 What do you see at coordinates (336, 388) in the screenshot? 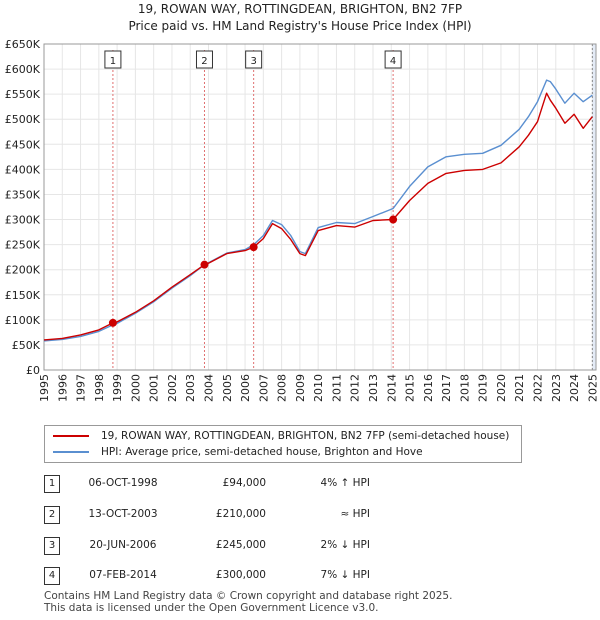
I see `x-tick-label: 2011` at bounding box center [336, 388].